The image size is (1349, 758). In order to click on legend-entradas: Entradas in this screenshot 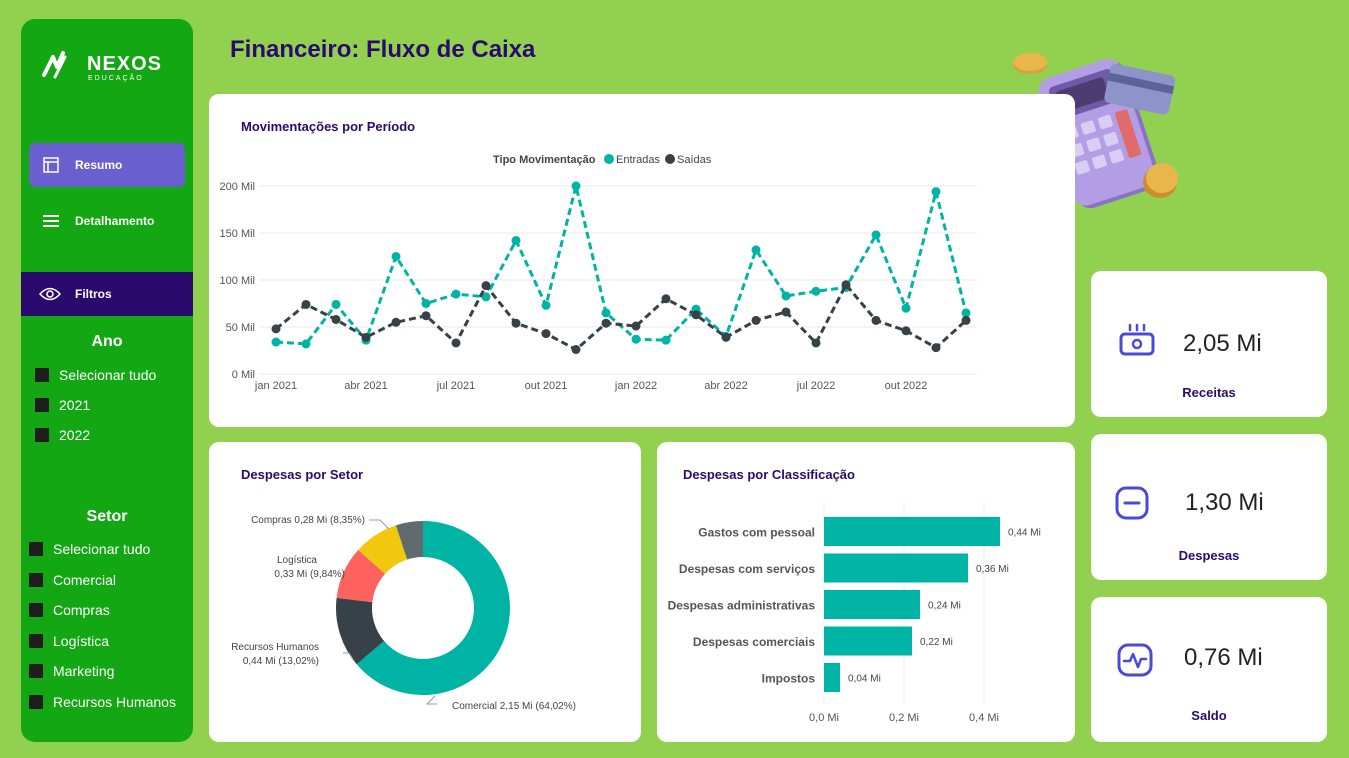, I will do `click(638, 160)`.